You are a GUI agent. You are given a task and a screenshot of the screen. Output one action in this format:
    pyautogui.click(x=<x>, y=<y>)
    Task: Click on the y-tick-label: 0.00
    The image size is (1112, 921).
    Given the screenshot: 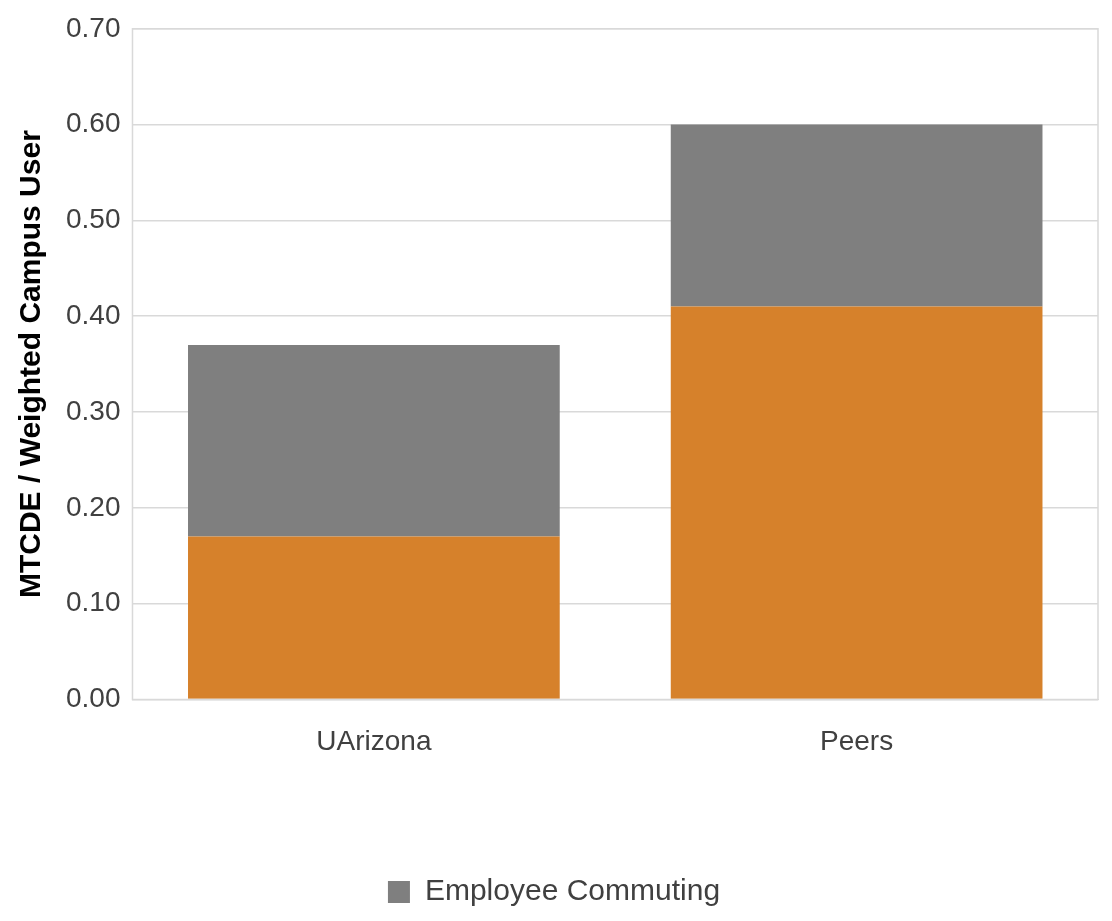 What is the action you would take?
    pyautogui.click(x=93, y=698)
    